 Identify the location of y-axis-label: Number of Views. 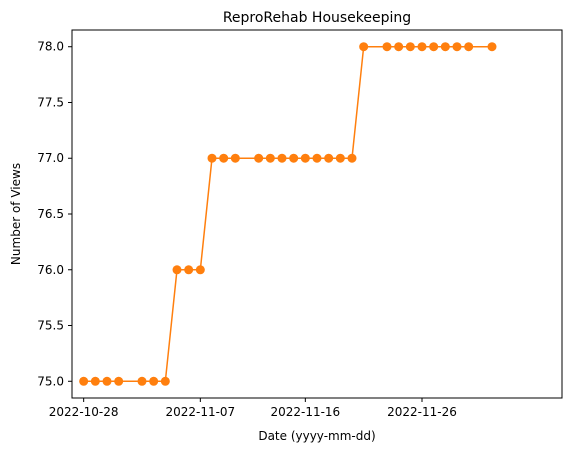
(16, 214).